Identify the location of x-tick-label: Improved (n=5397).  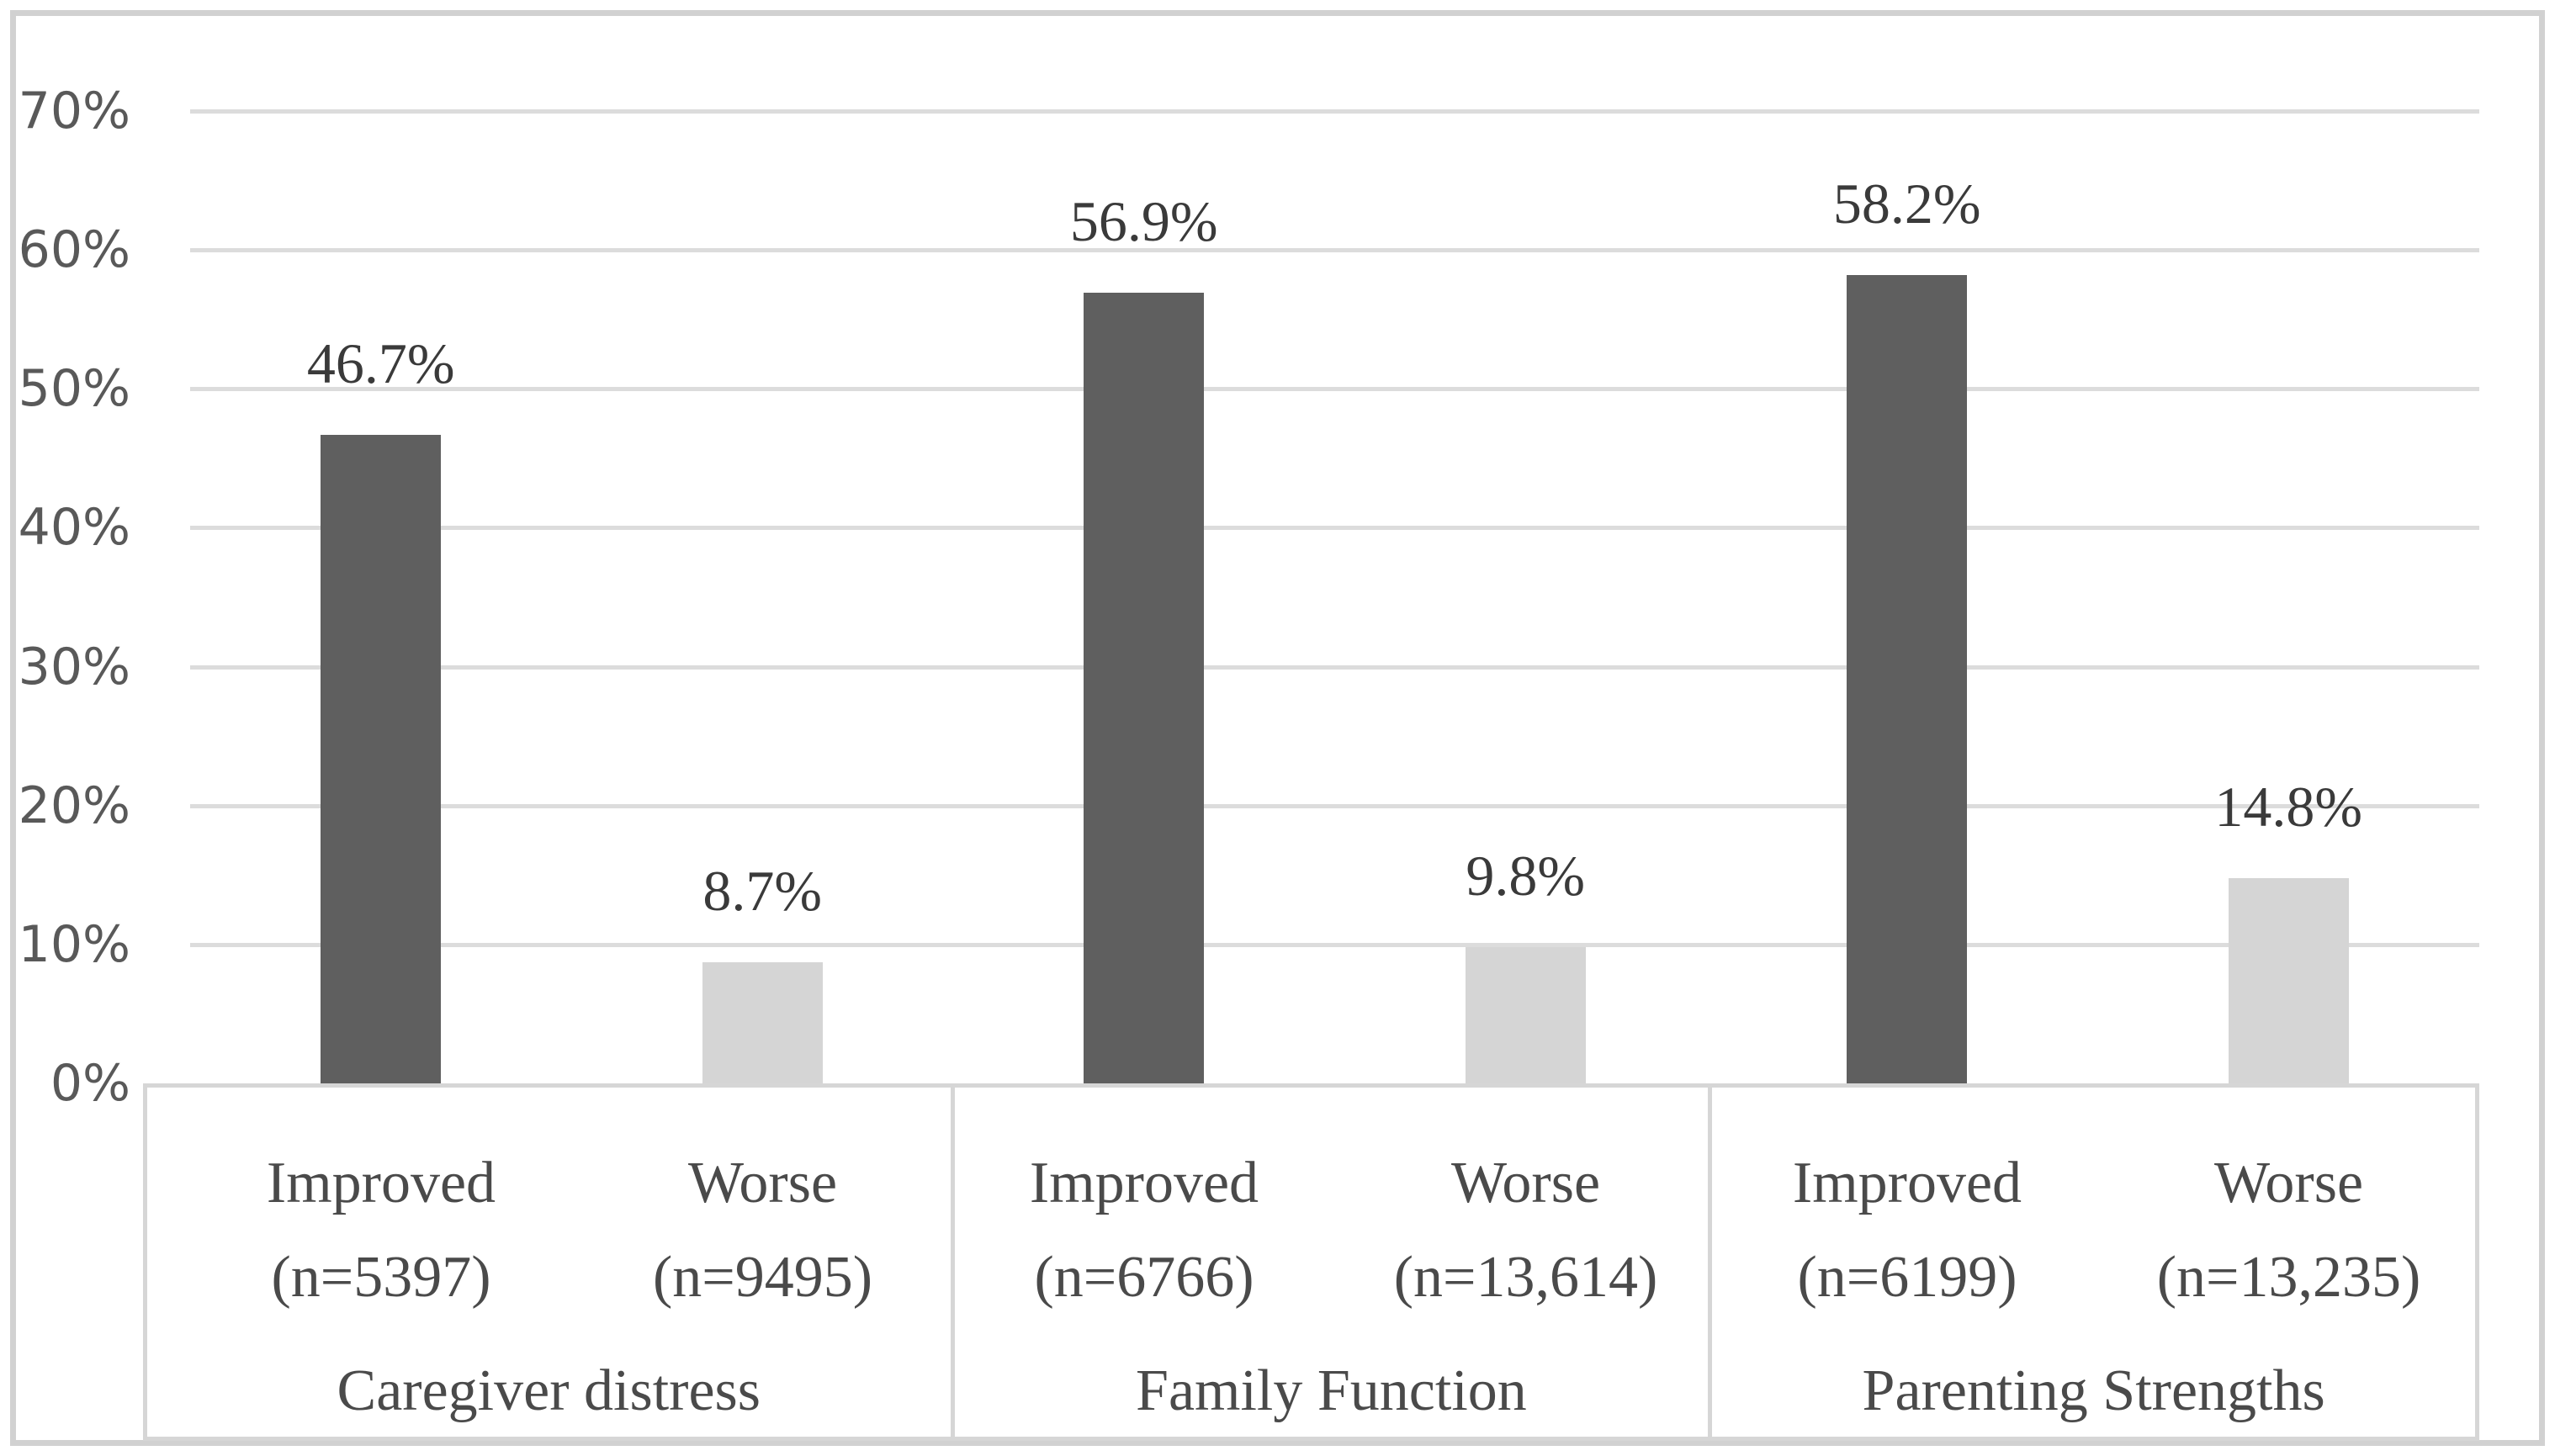
(381, 1206).